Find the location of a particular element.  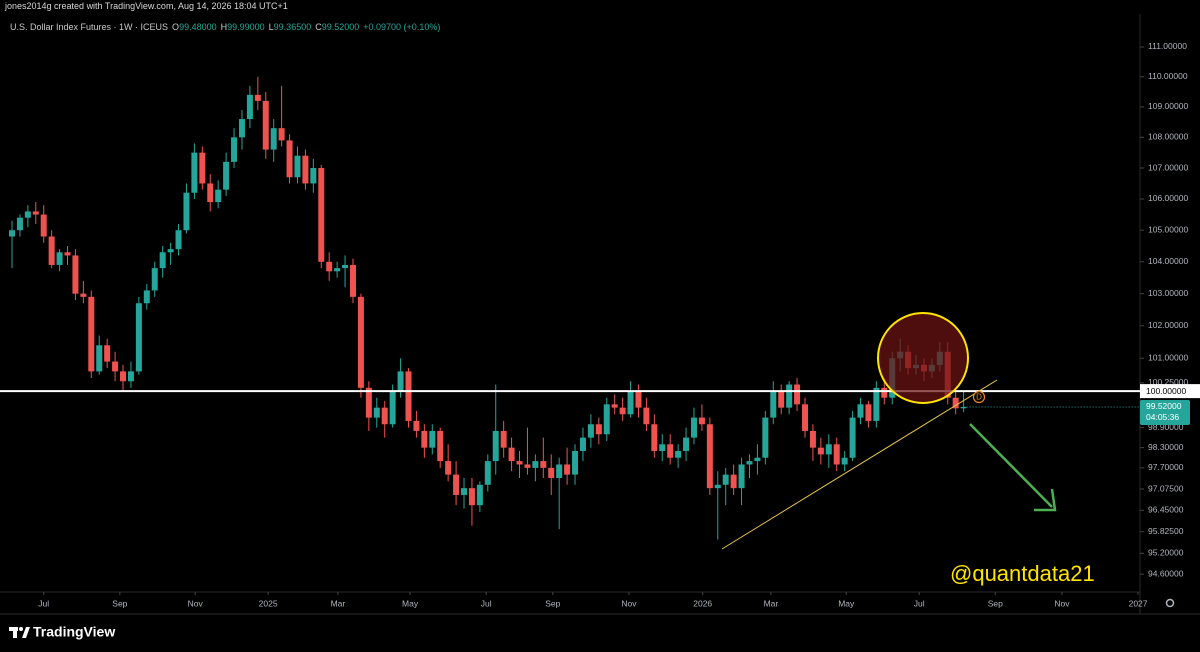

x-tick-label: Nov is located at coordinates (196, 603).